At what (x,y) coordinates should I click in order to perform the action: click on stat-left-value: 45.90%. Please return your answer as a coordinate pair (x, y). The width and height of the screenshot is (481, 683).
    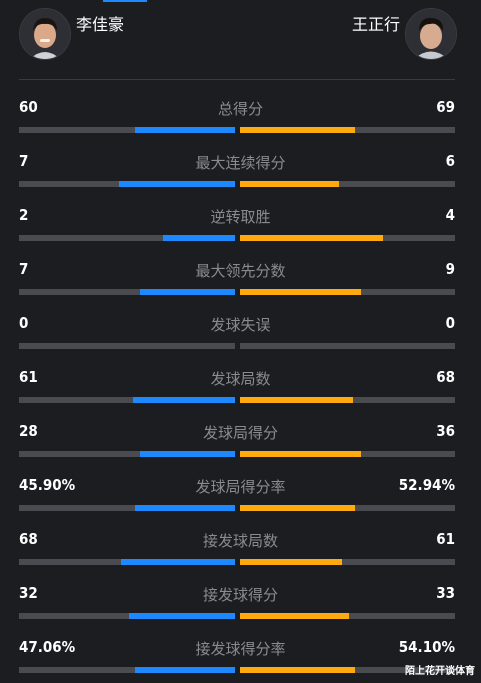
    Looking at the image, I should click on (47, 485).